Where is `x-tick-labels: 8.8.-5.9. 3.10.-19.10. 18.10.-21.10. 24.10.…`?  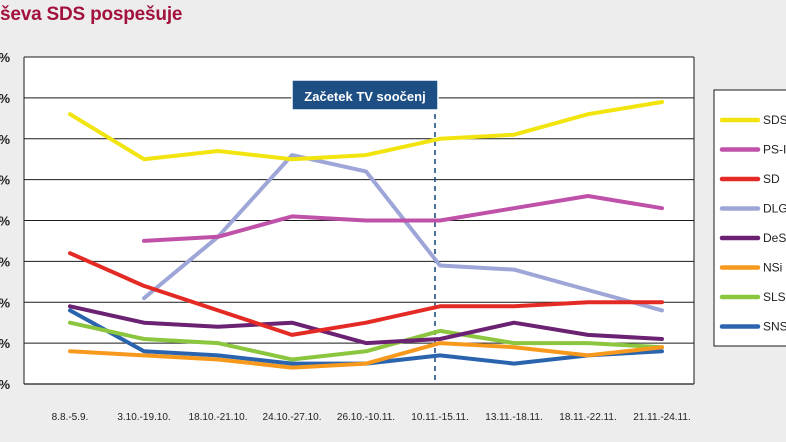 x-tick-labels: 8.8.-5.9. 3.10.-19.10. 18.10.-21.10. 24.10.… is located at coordinates (371, 417).